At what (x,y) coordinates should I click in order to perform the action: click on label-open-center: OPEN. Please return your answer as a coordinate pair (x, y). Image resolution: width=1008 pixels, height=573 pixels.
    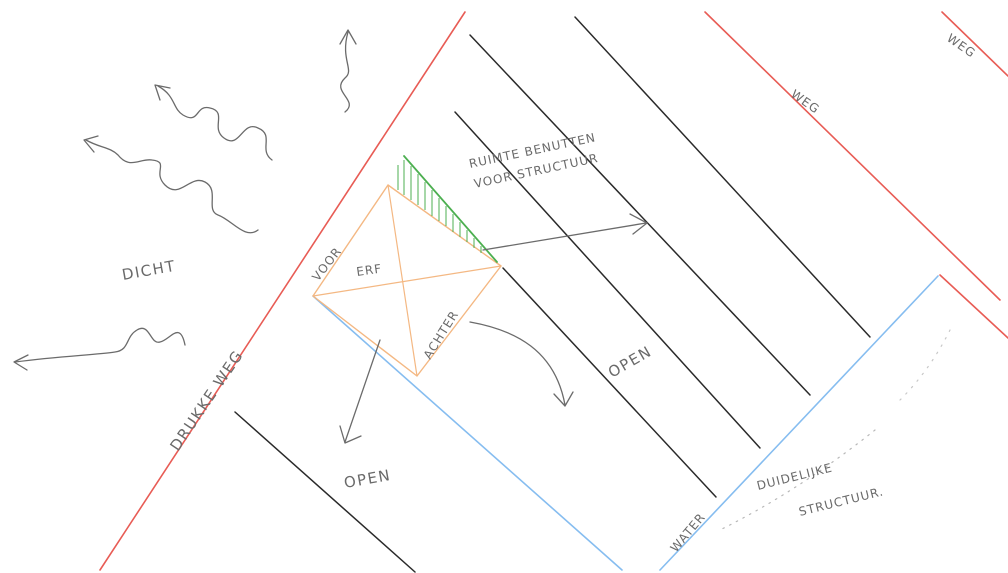
    Looking at the image, I should click on (630, 361).